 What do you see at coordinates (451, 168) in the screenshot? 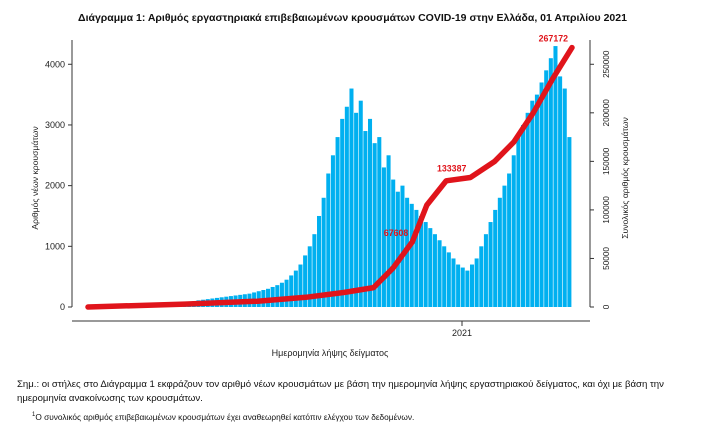
I see `line-data-label: 133387` at bounding box center [451, 168].